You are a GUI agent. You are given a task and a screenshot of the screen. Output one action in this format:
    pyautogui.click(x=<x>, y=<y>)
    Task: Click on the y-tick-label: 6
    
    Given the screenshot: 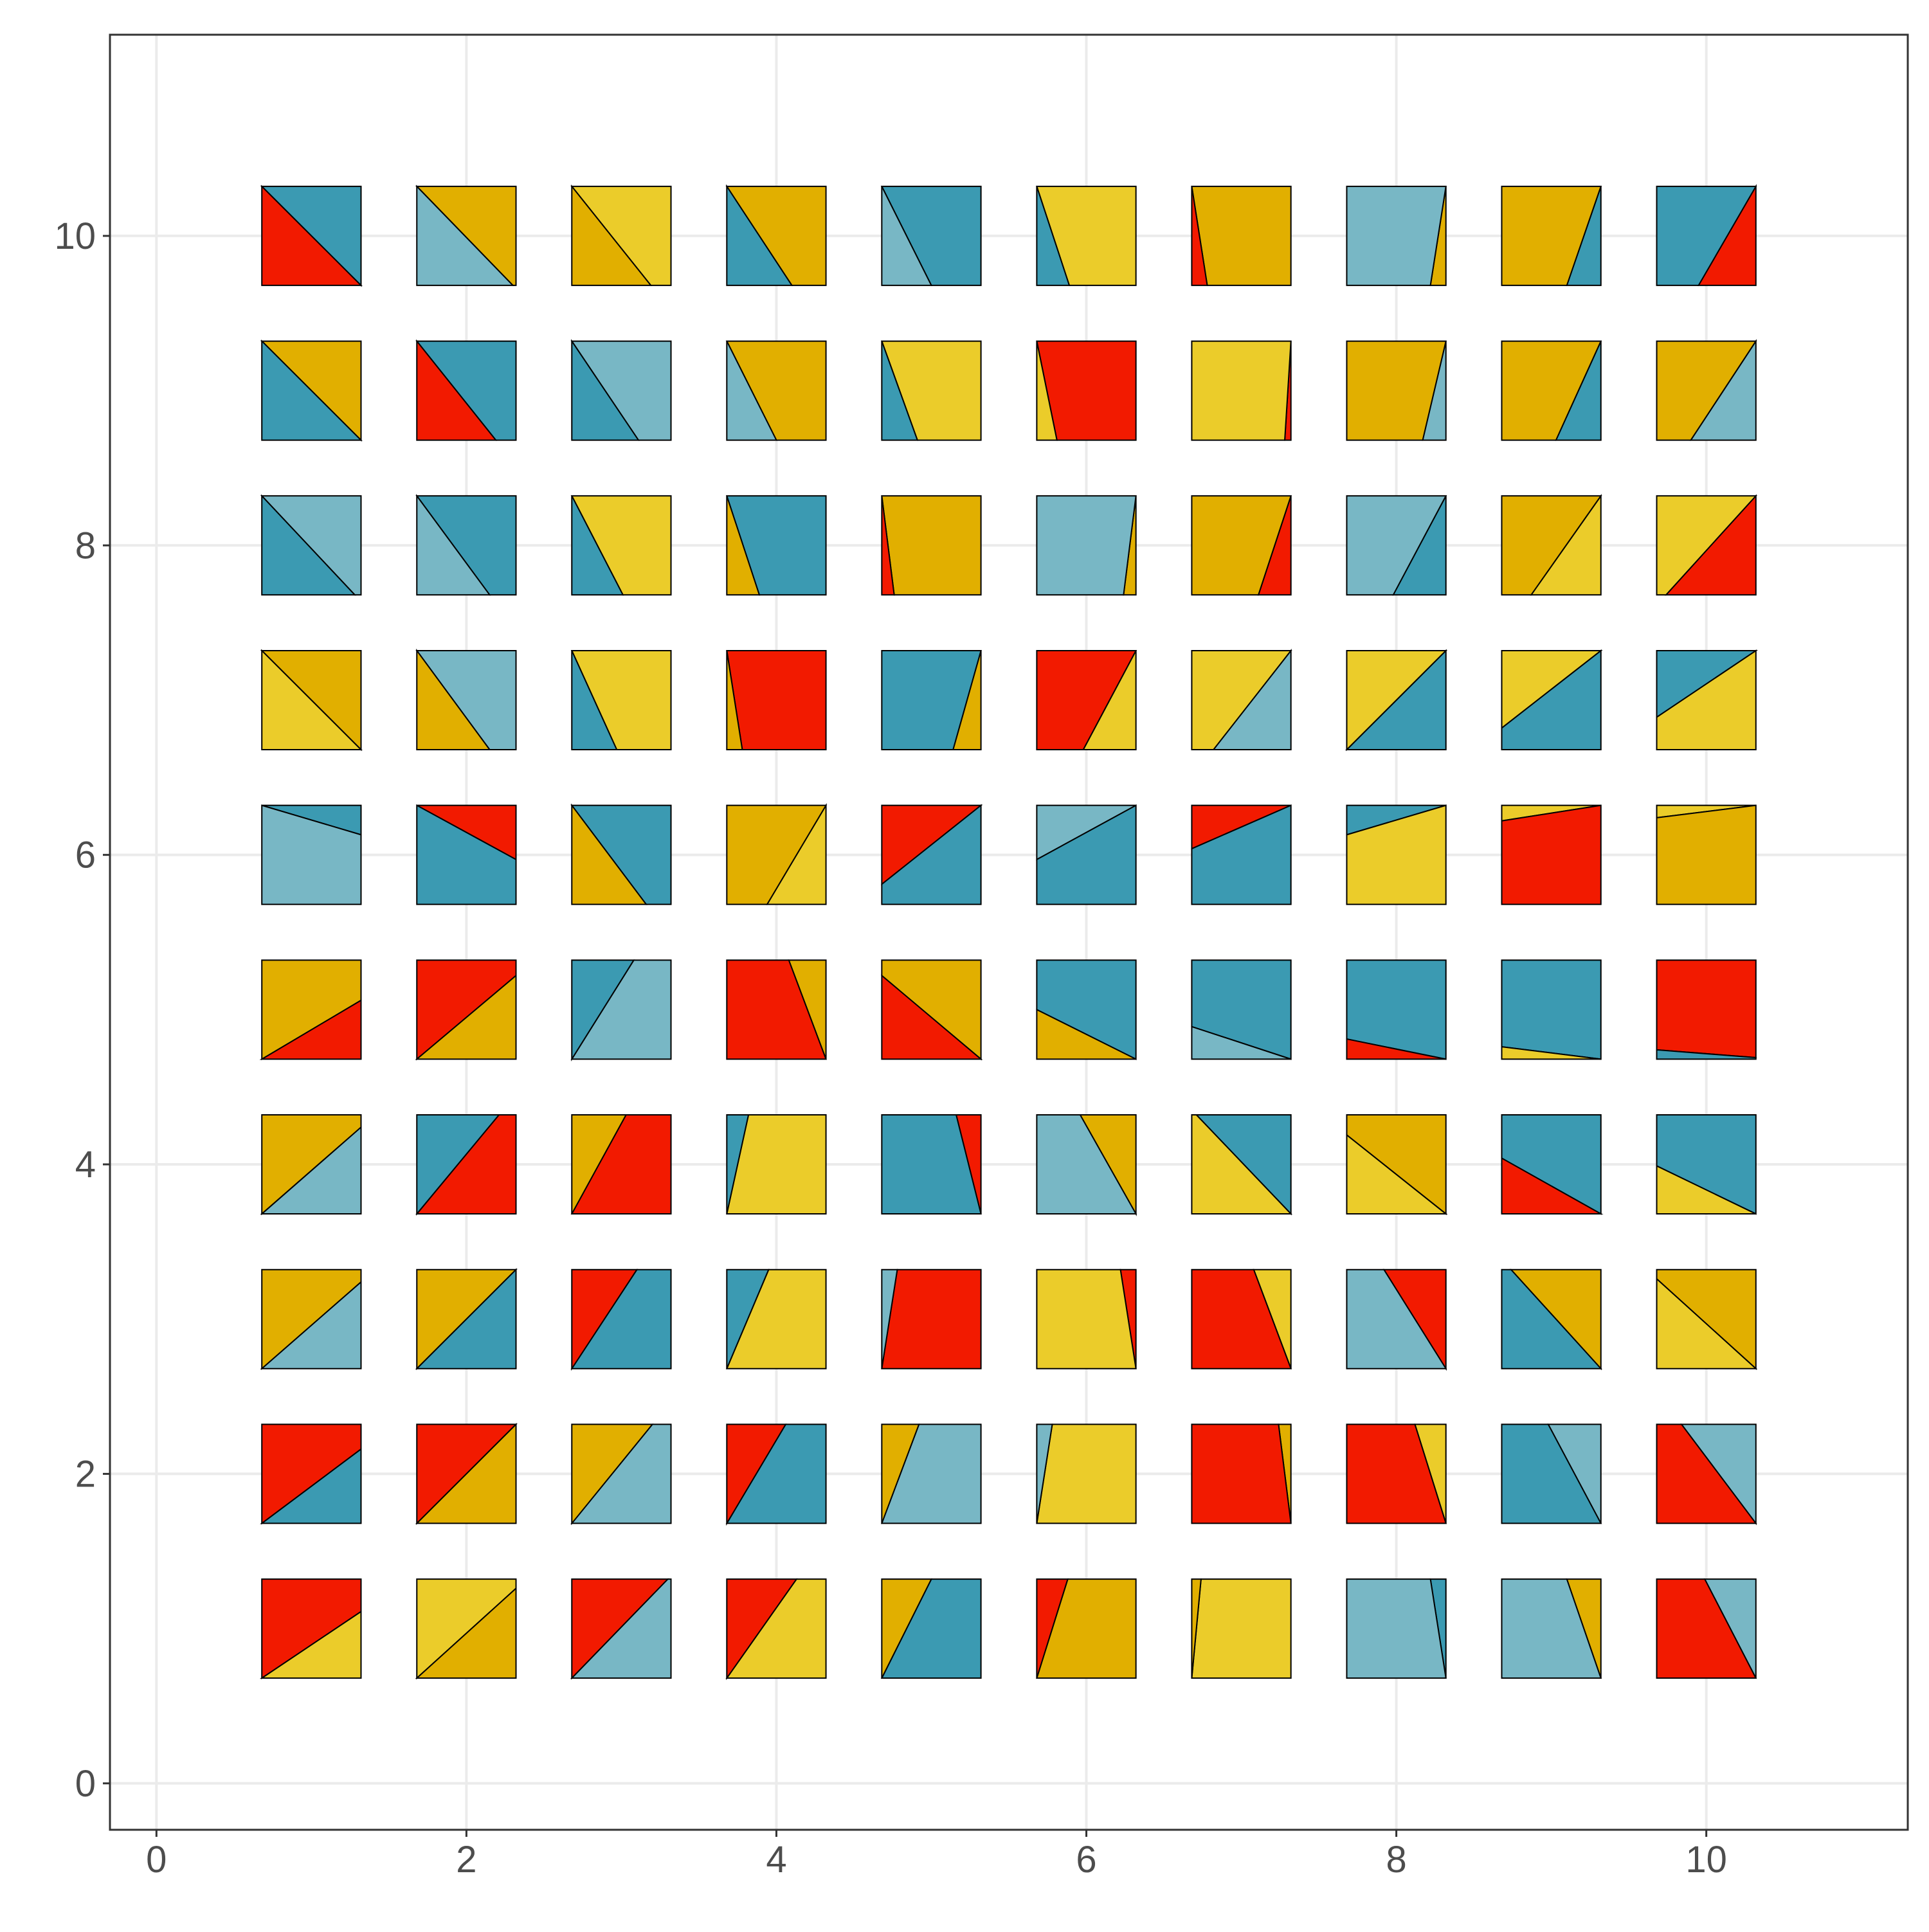 What is the action you would take?
    pyautogui.click(x=86, y=855)
    